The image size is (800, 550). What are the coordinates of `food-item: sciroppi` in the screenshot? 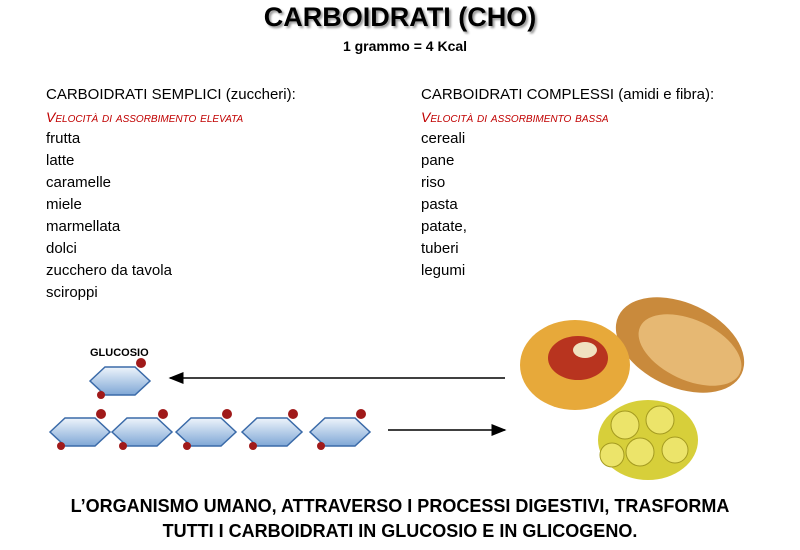 It's located at (72, 292).